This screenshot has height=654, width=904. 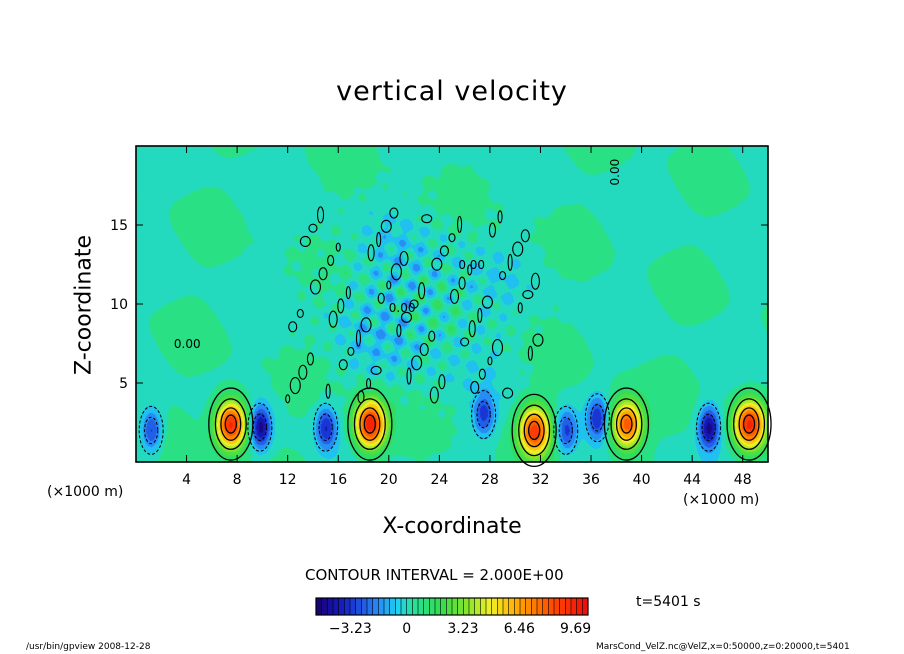 What do you see at coordinates (642, 480) in the screenshot?
I see `x-tick-label: 40` at bounding box center [642, 480].